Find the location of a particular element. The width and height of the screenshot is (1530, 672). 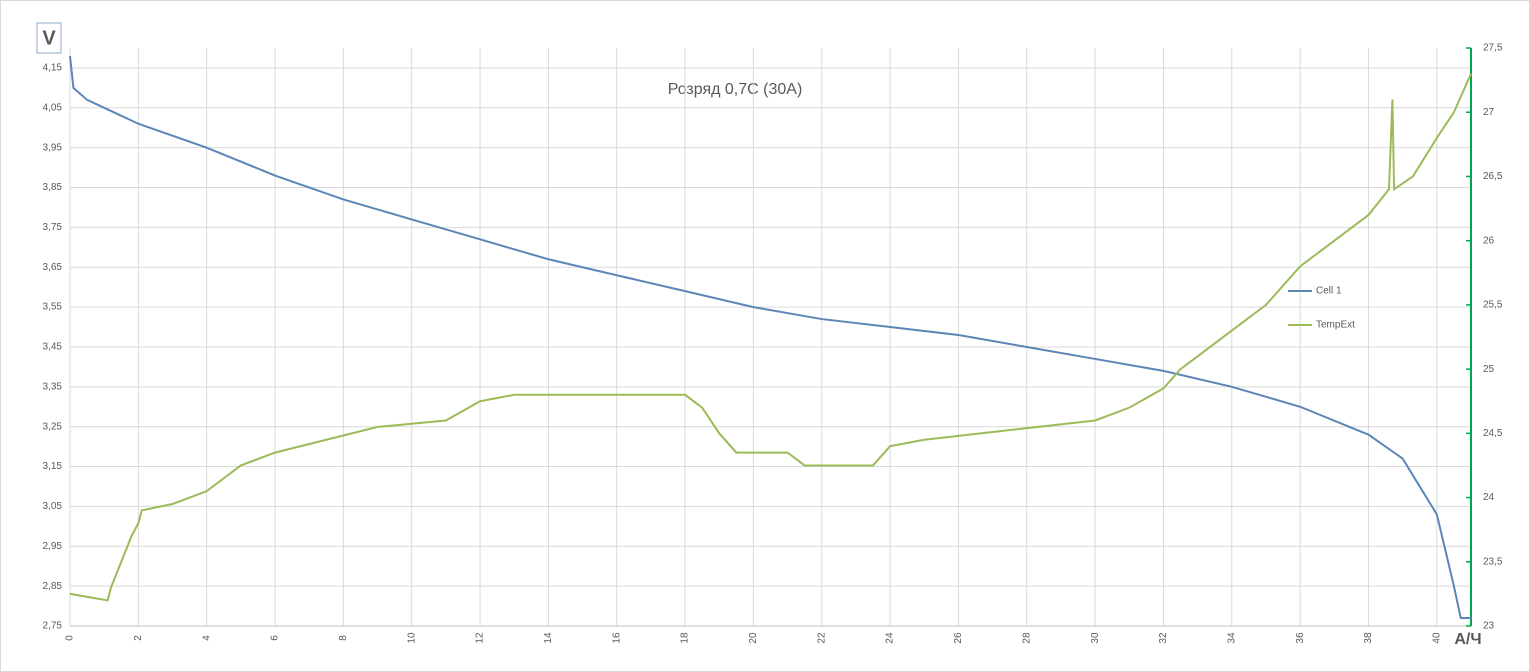

y2-tick-label: 24,5 is located at coordinates (1493, 433).